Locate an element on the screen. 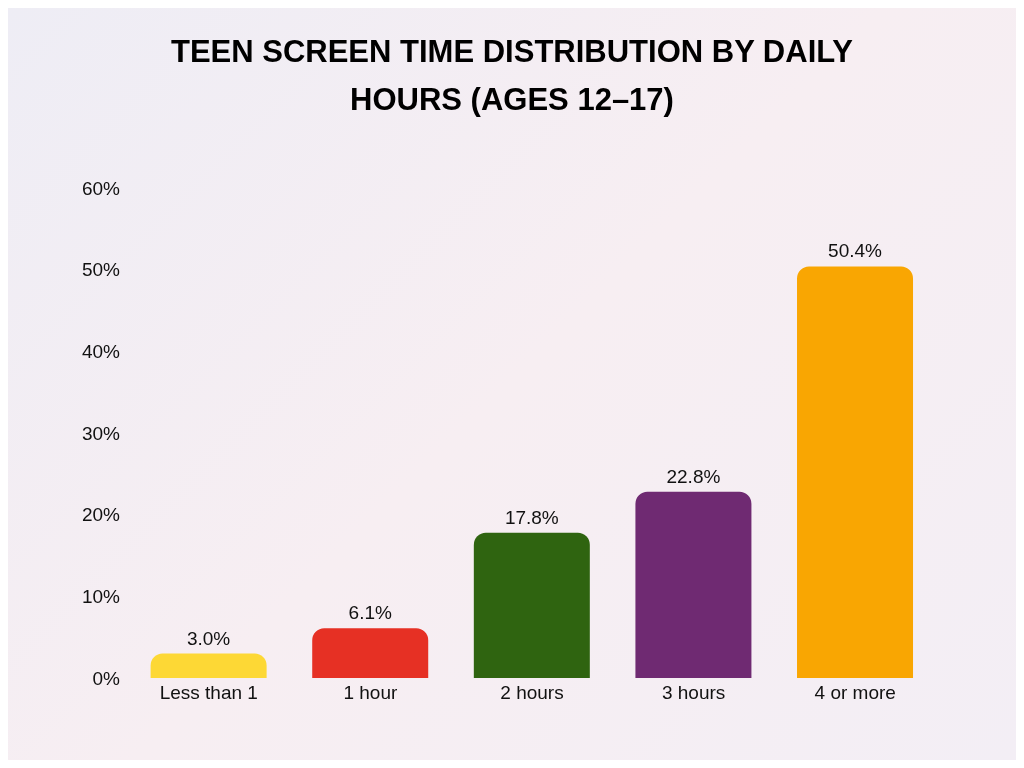 The height and width of the screenshot is (768, 1024). chart-title: TEEN SCREEN TIME DISTRIBUTION BY DAILY HOURS (AGES 12–17) is located at coordinates (512, 76).